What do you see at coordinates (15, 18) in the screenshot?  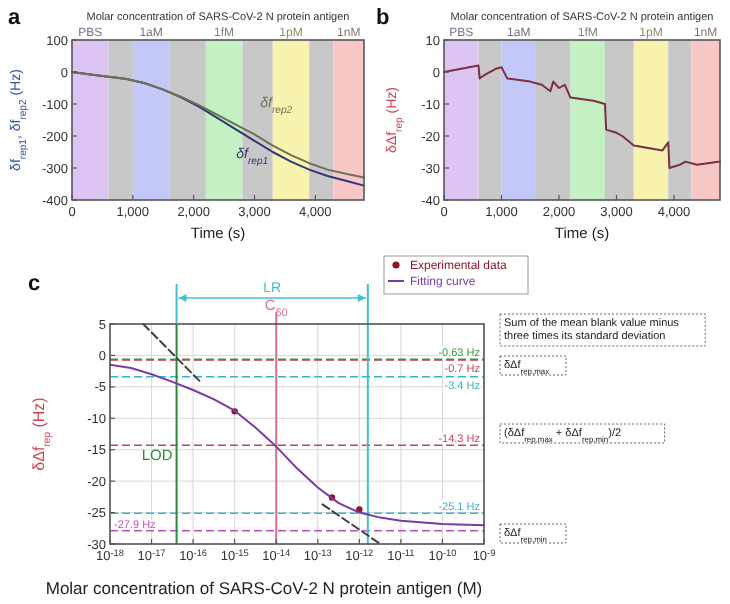 I see `text: a` at bounding box center [15, 18].